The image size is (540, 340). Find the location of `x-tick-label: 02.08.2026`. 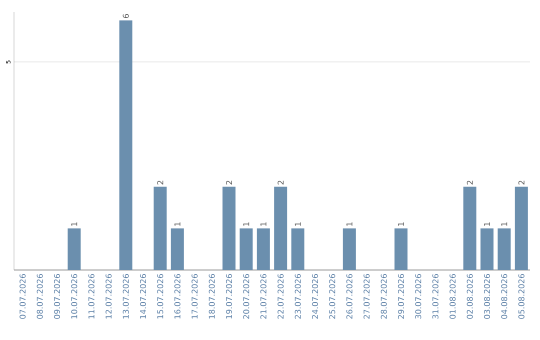

x-tick-label: 02.08.2026 is located at coordinates (469, 296).